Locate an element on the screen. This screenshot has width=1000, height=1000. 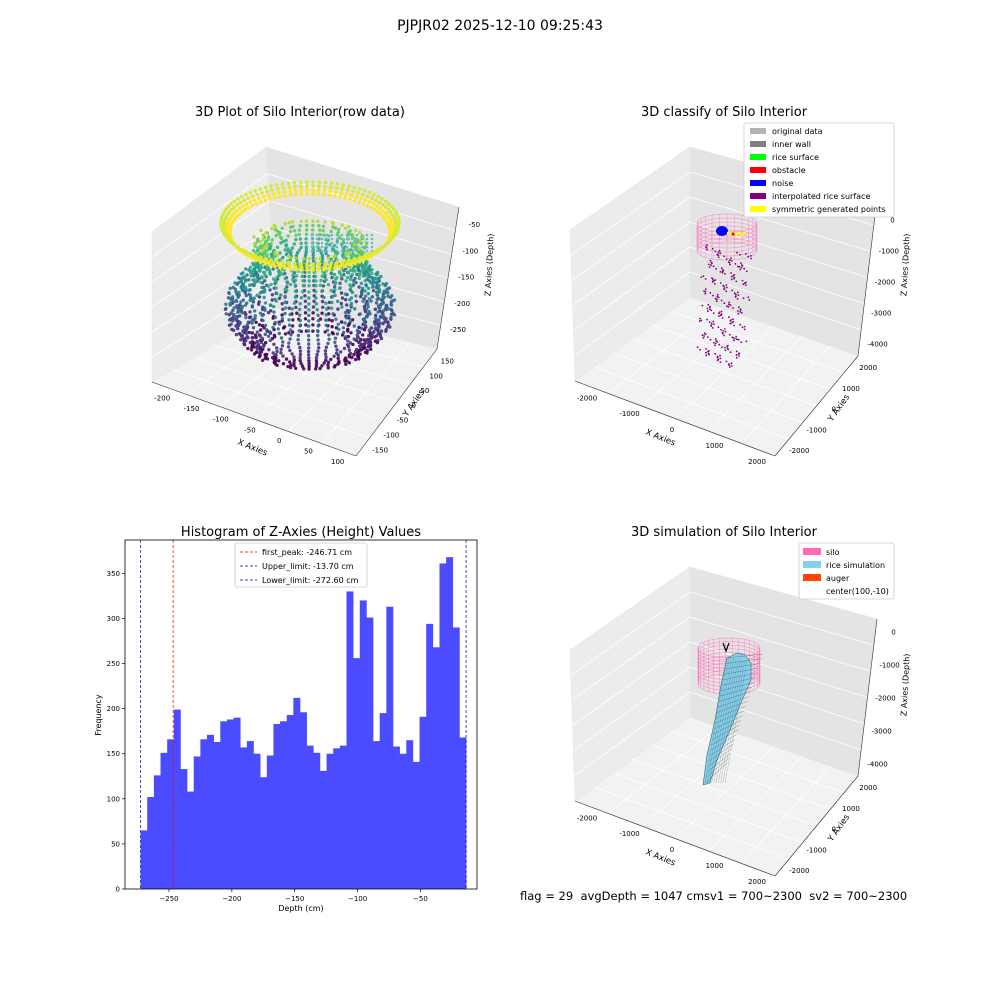
legend: silo rice simulation auger center(100,-10) is located at coordinates (846, 571).